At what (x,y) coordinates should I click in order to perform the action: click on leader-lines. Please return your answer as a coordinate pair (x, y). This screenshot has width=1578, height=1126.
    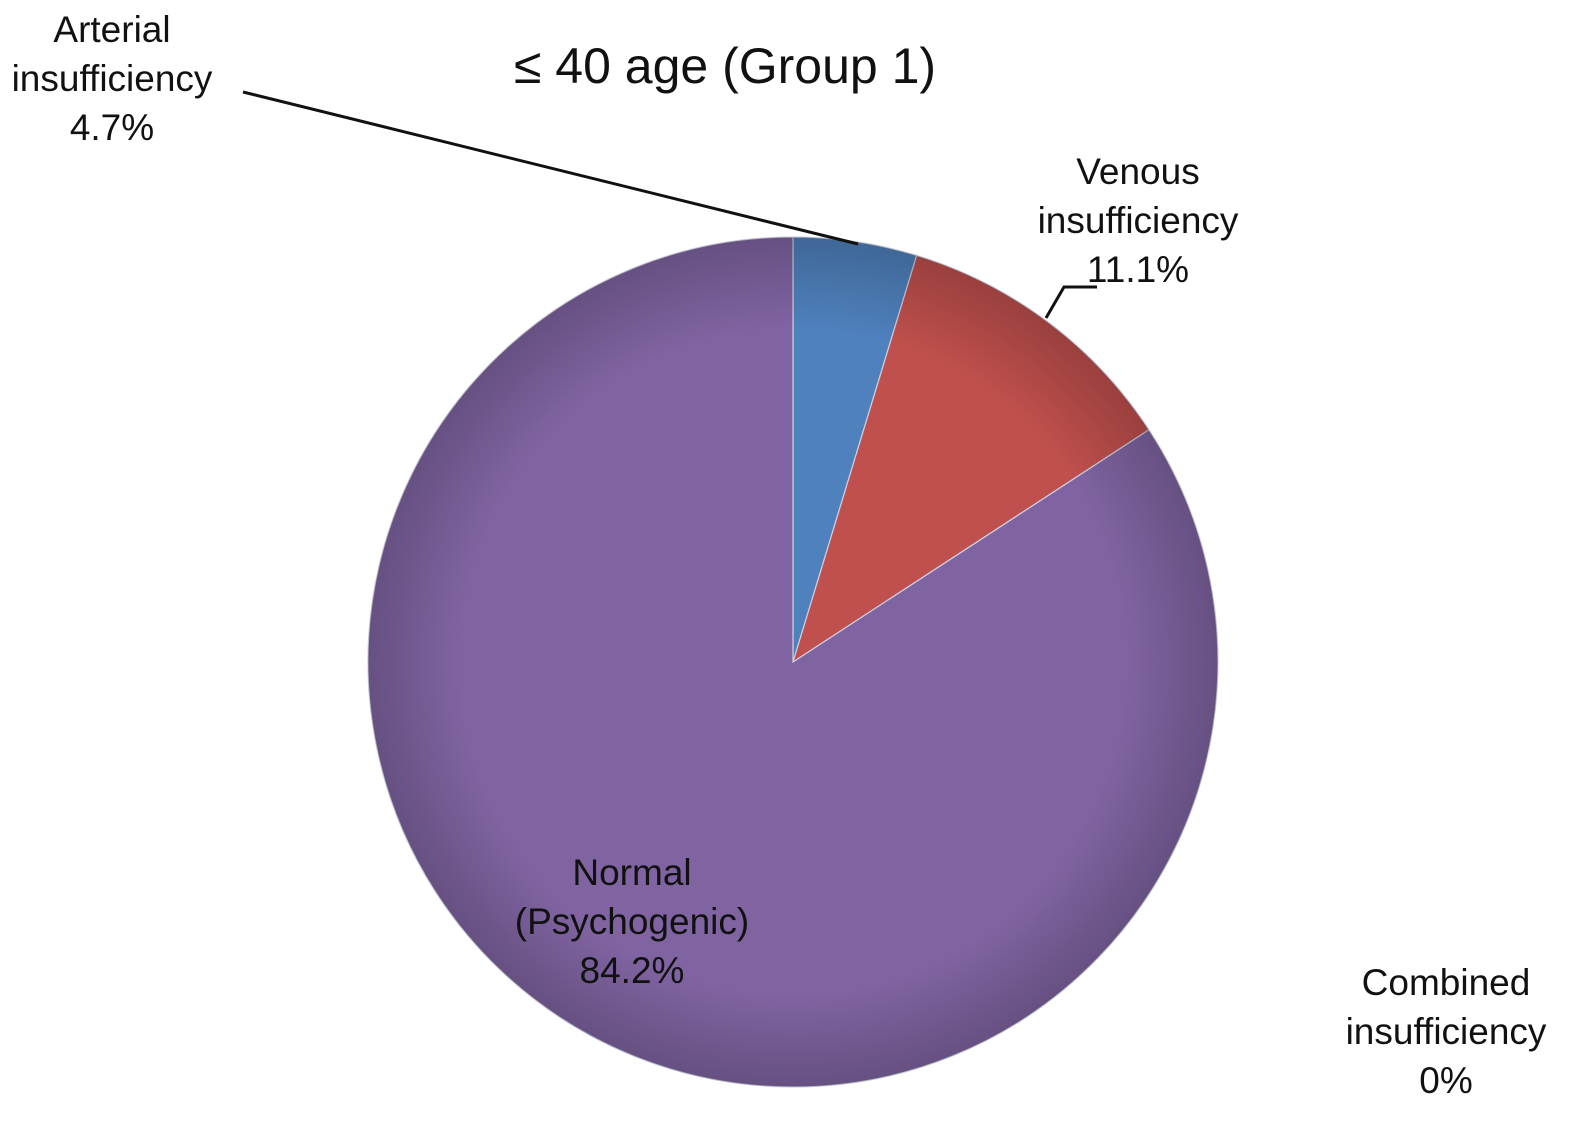
    Looking at the image, I should click on (669, 204).